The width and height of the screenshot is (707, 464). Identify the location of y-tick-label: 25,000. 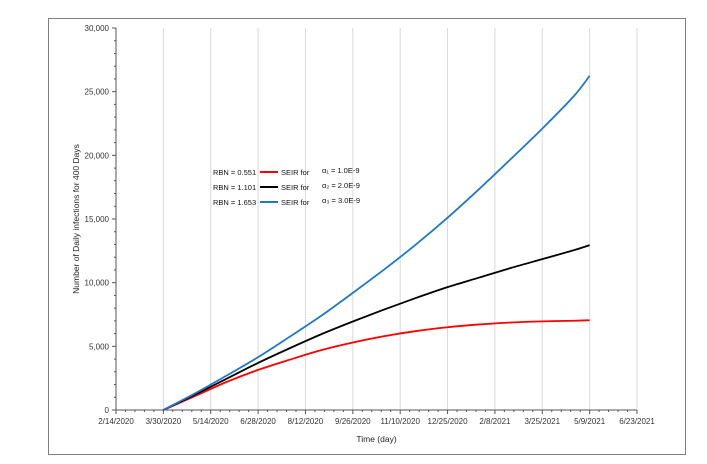
(97, 92).